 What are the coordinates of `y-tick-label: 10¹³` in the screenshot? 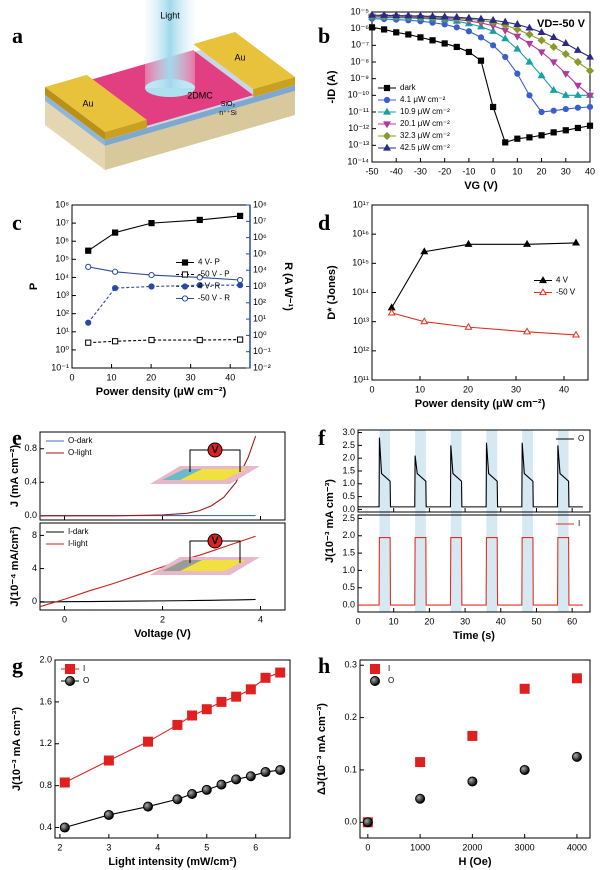 It's located at (361, 321).